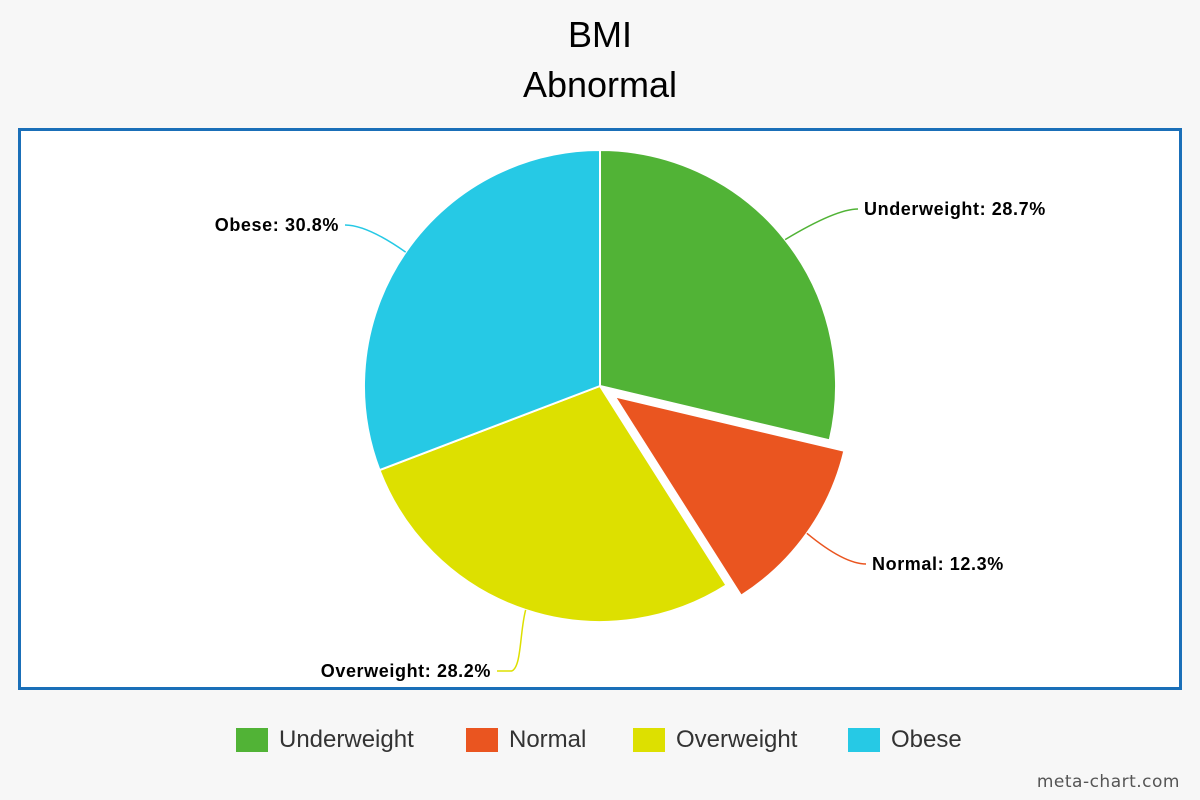 Image resolution: width=1200 pixels, height=800 pixels. I want to click on legend-swatch-overweight, so click(649, 740).